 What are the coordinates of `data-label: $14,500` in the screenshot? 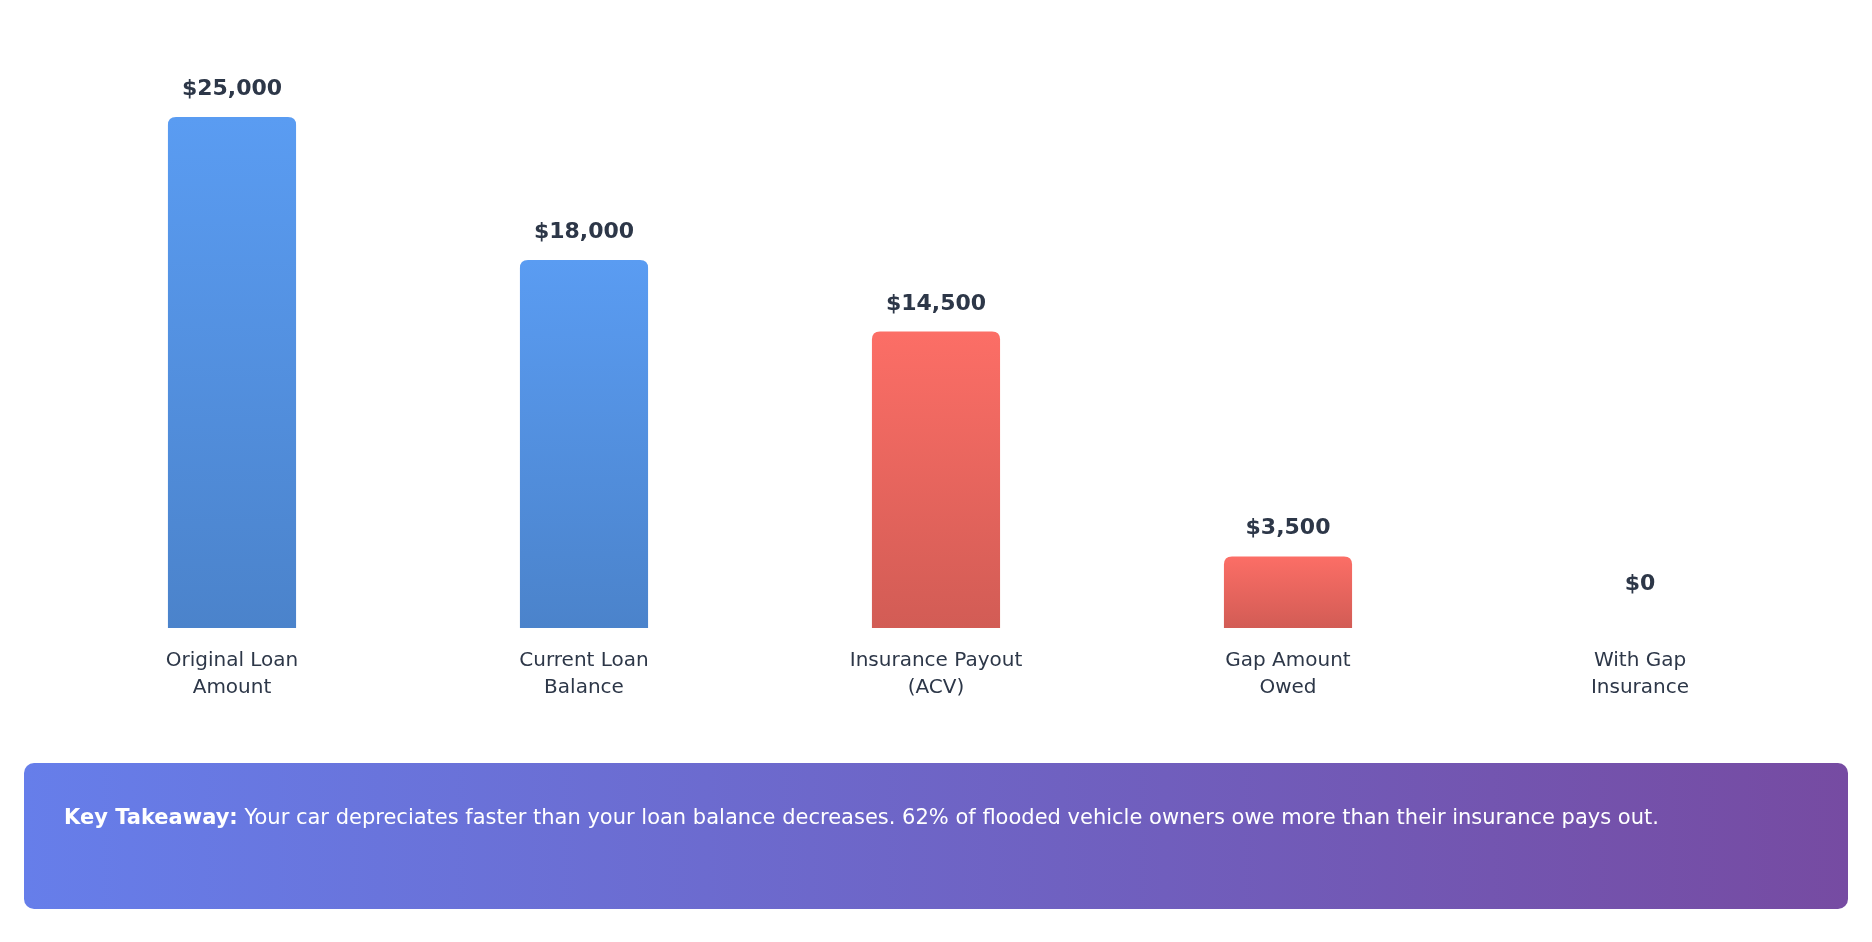 It's located at (936, 302).